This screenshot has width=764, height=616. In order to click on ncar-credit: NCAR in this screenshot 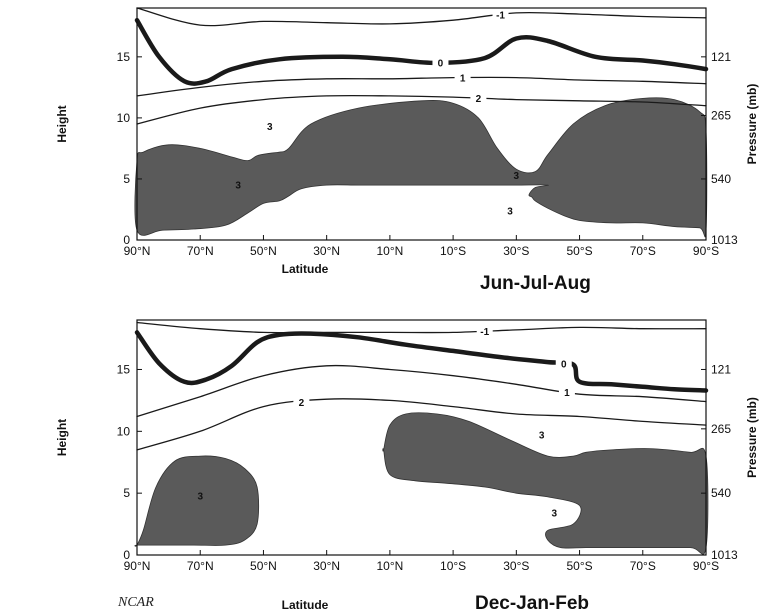, I will do `click(135, 602)`.